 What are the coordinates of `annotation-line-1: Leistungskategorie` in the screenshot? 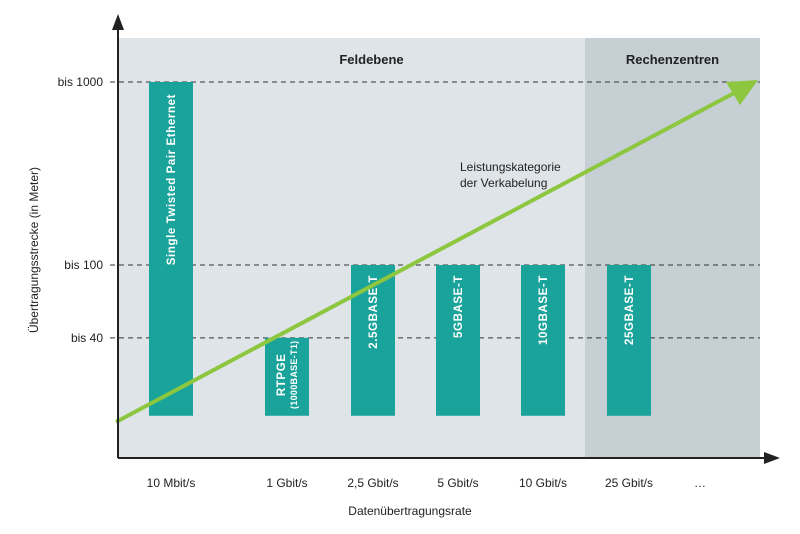 It's located at (510, 167).